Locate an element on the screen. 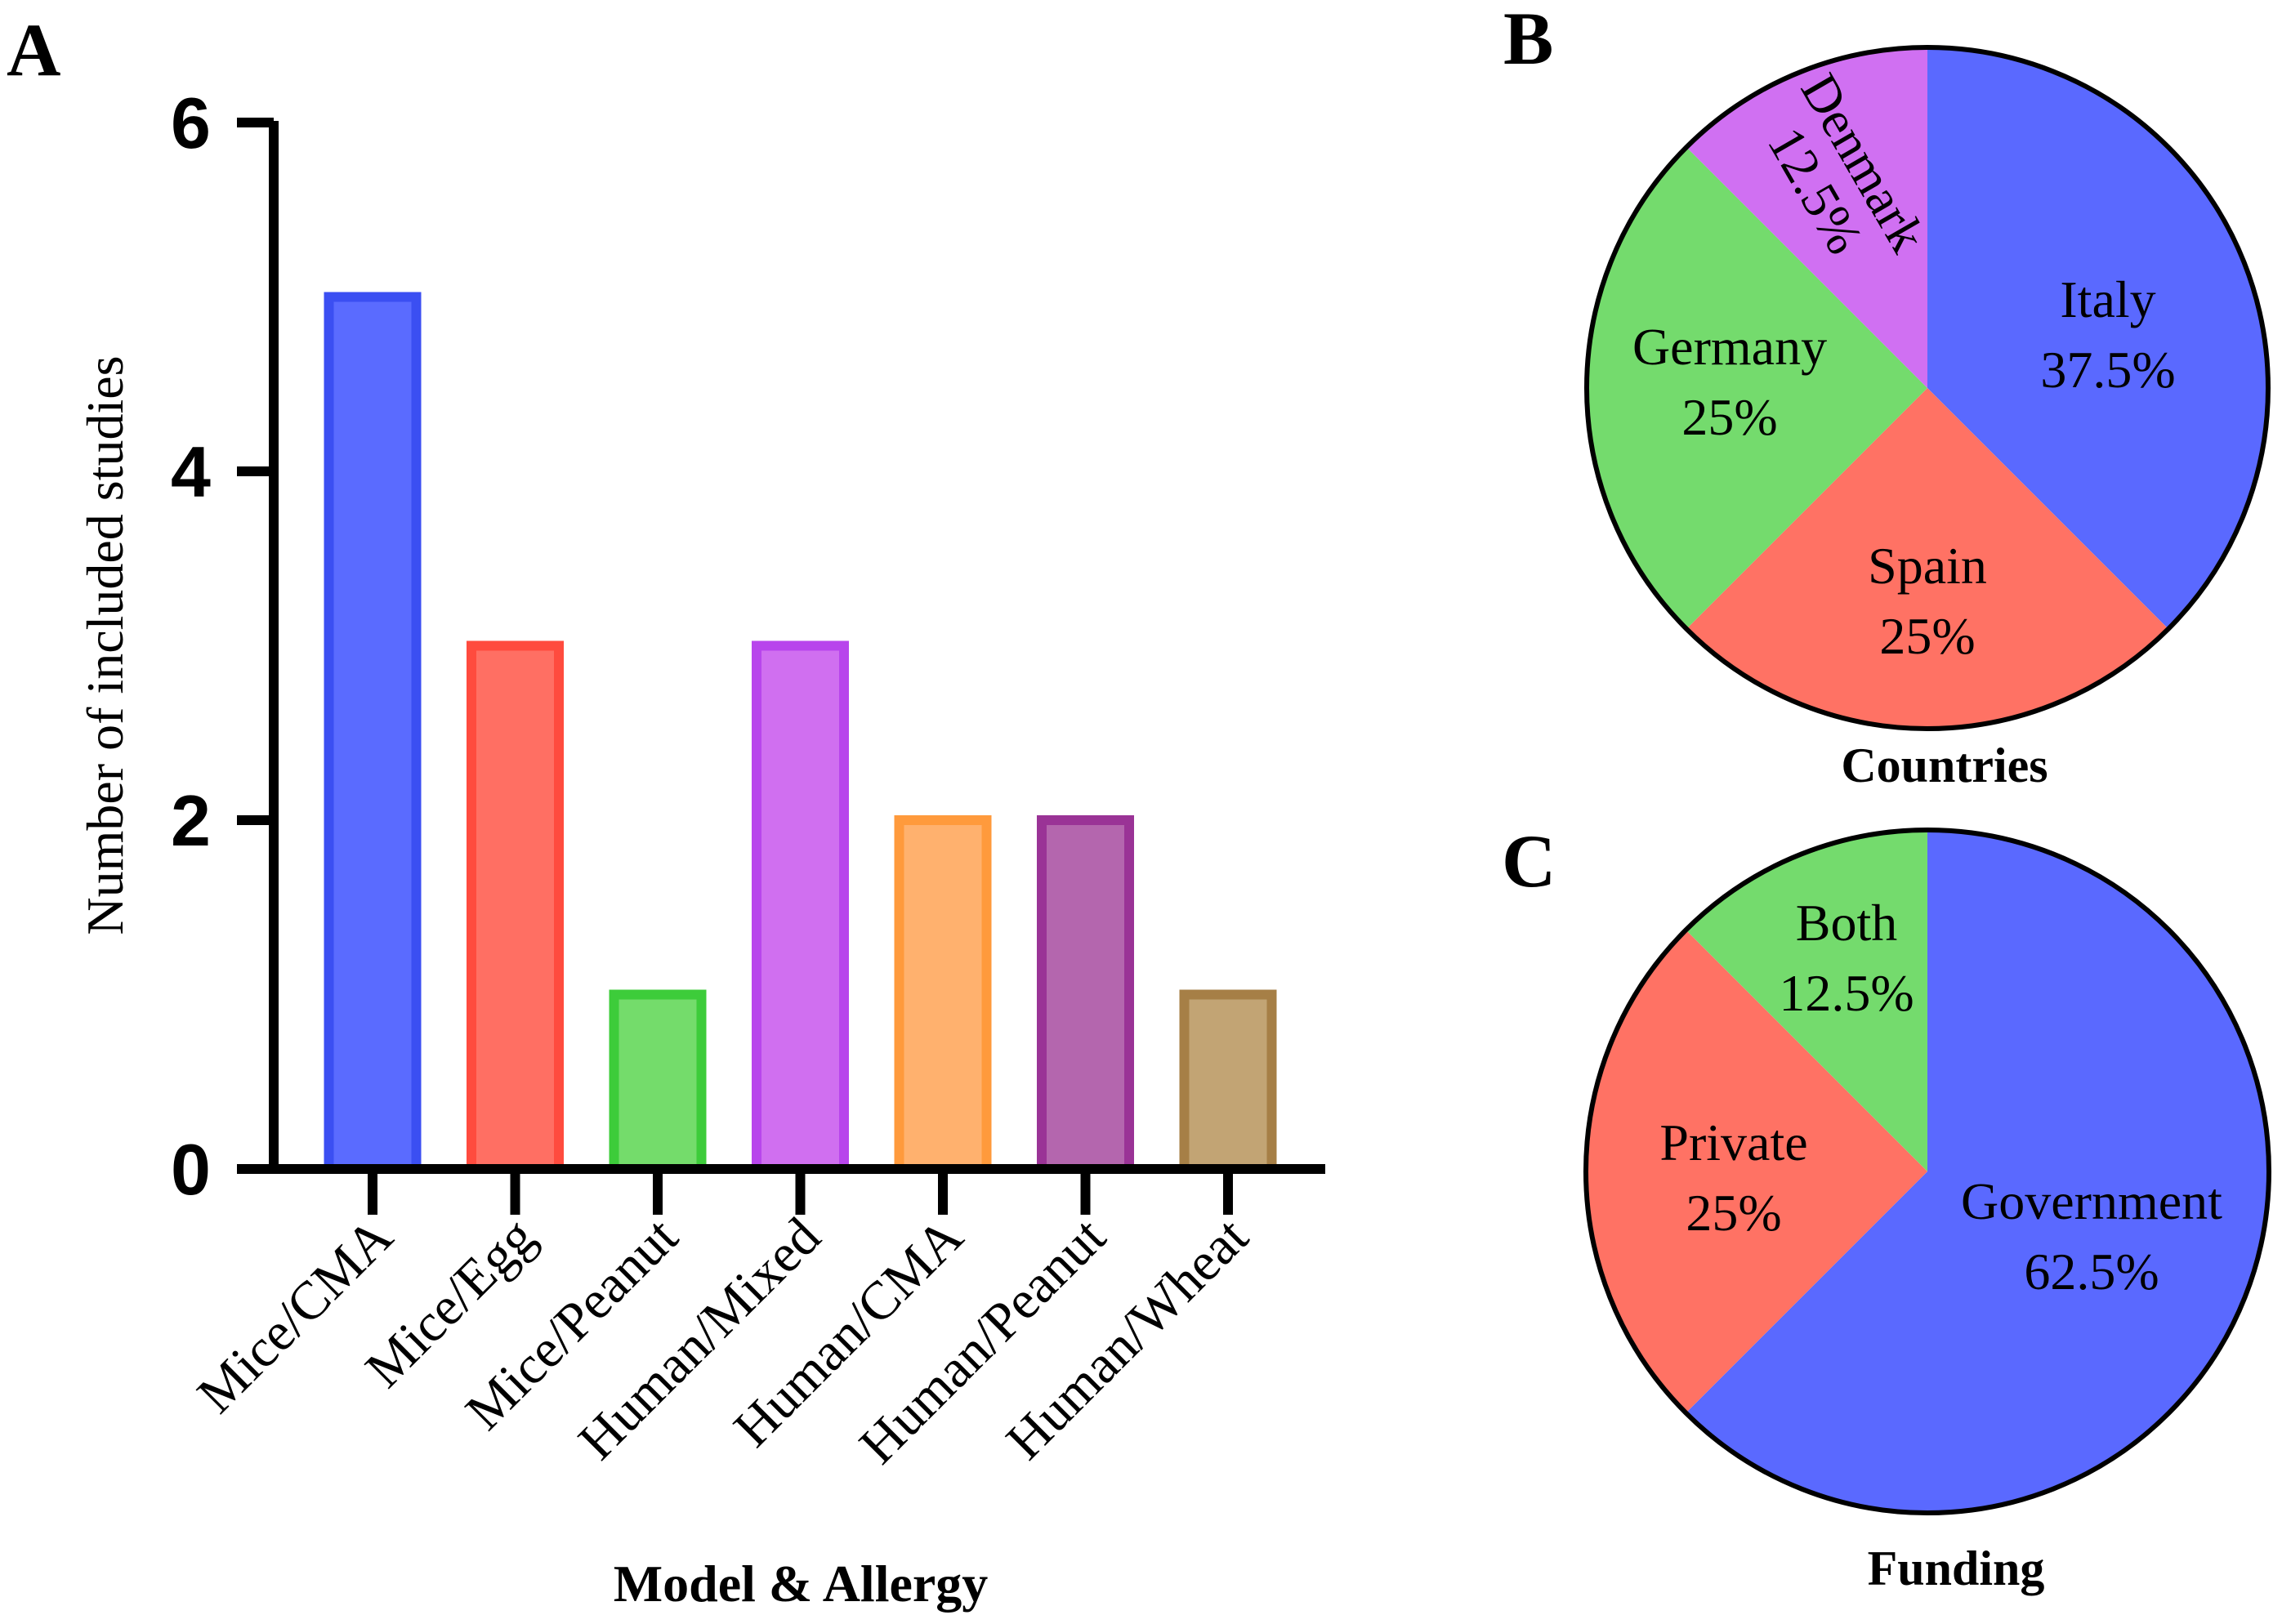 The width and height of the screenshot is (2282, 1624). panel-letter-a: A is located at coordinates (33, 49).